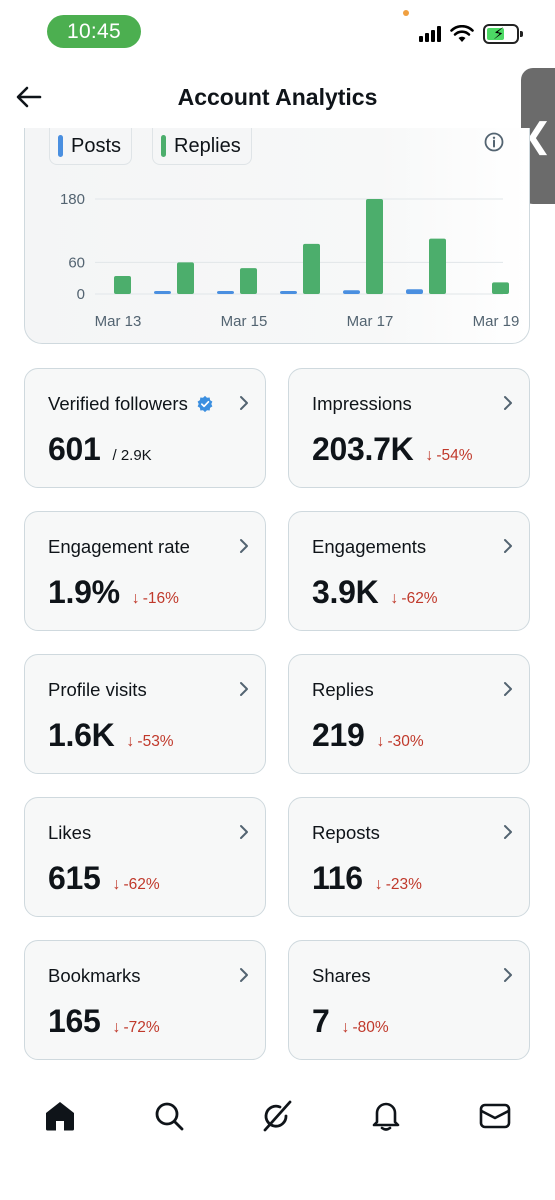 Image resolution: width=555 pixels, height=1200 pixels. I want to click on back-button, so click(29, 97).